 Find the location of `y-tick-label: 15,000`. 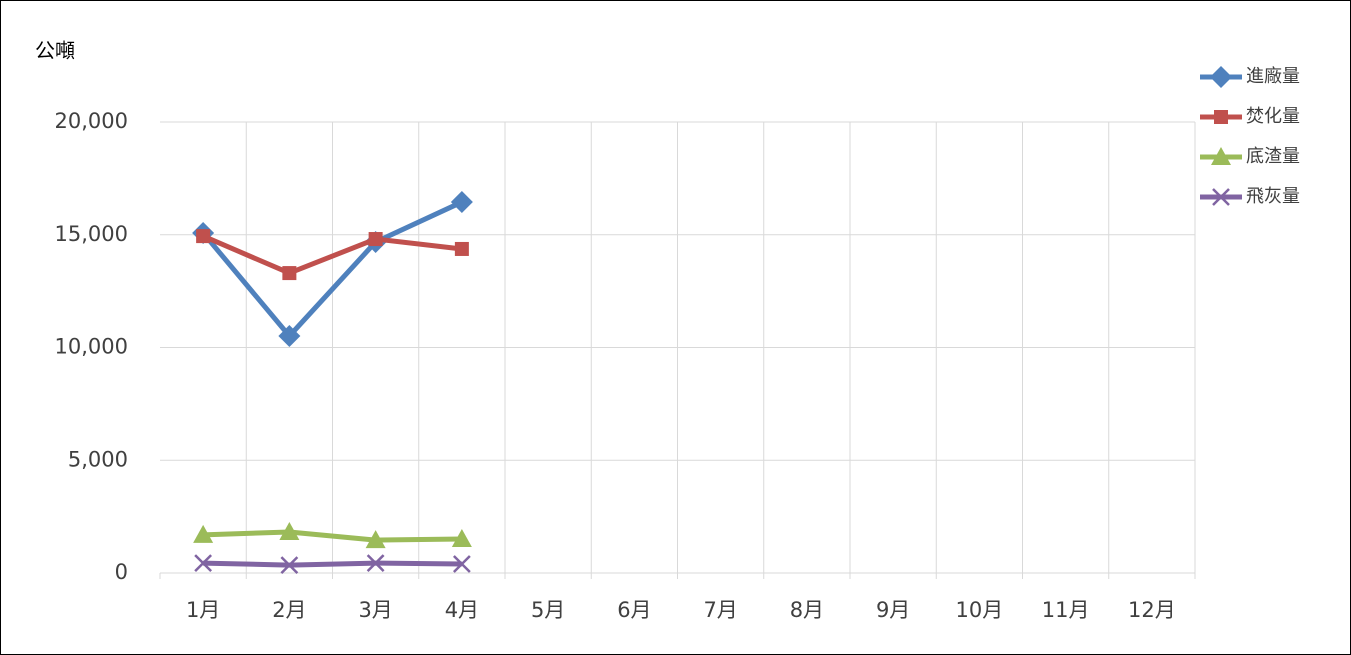

y-tick-label: 15,000 is located at coordinates (91, 234).